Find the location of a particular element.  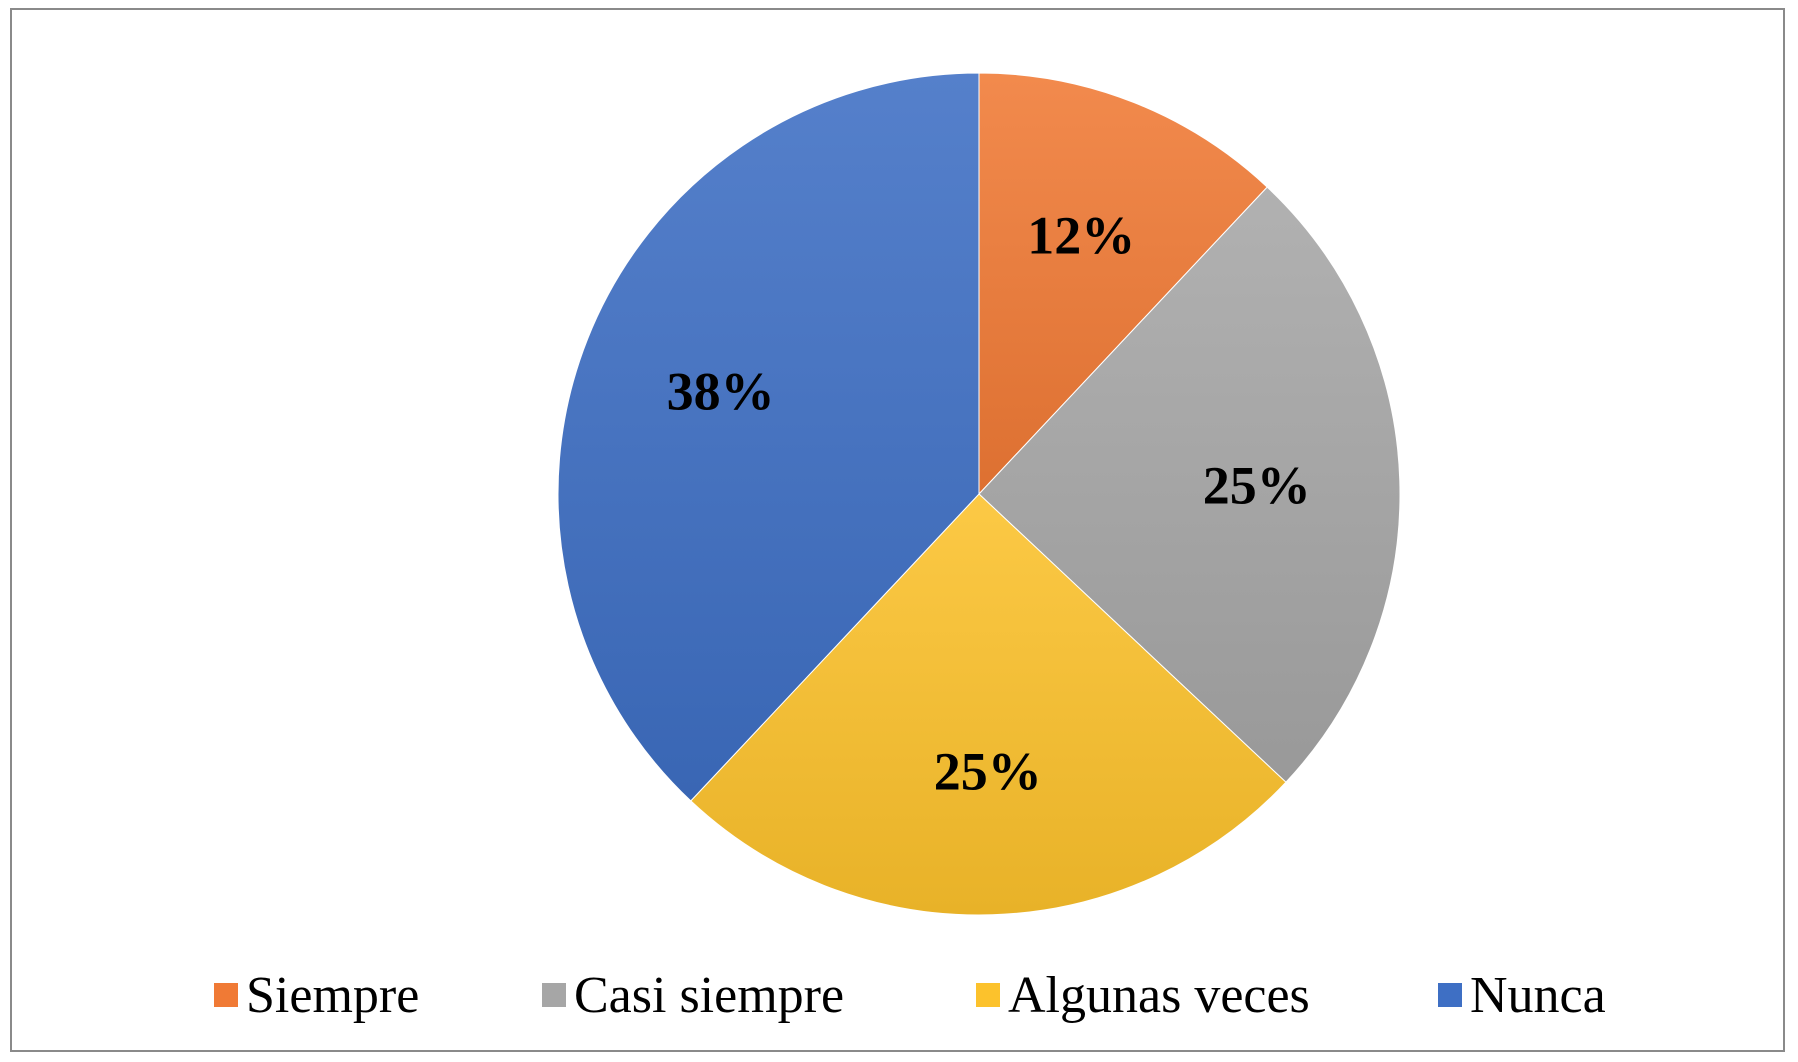

legend-swatch-casi-siempre is located at coordinates (554, 995).